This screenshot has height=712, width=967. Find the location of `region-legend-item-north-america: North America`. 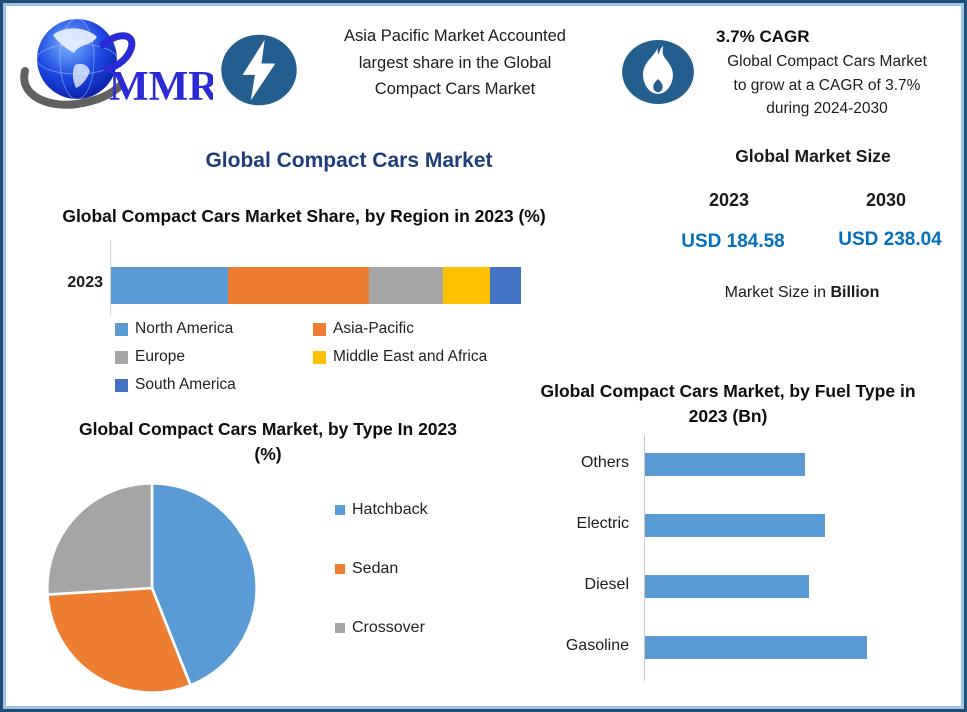

region-legend-item-north-america: North America is located at coordinates (214, 329).